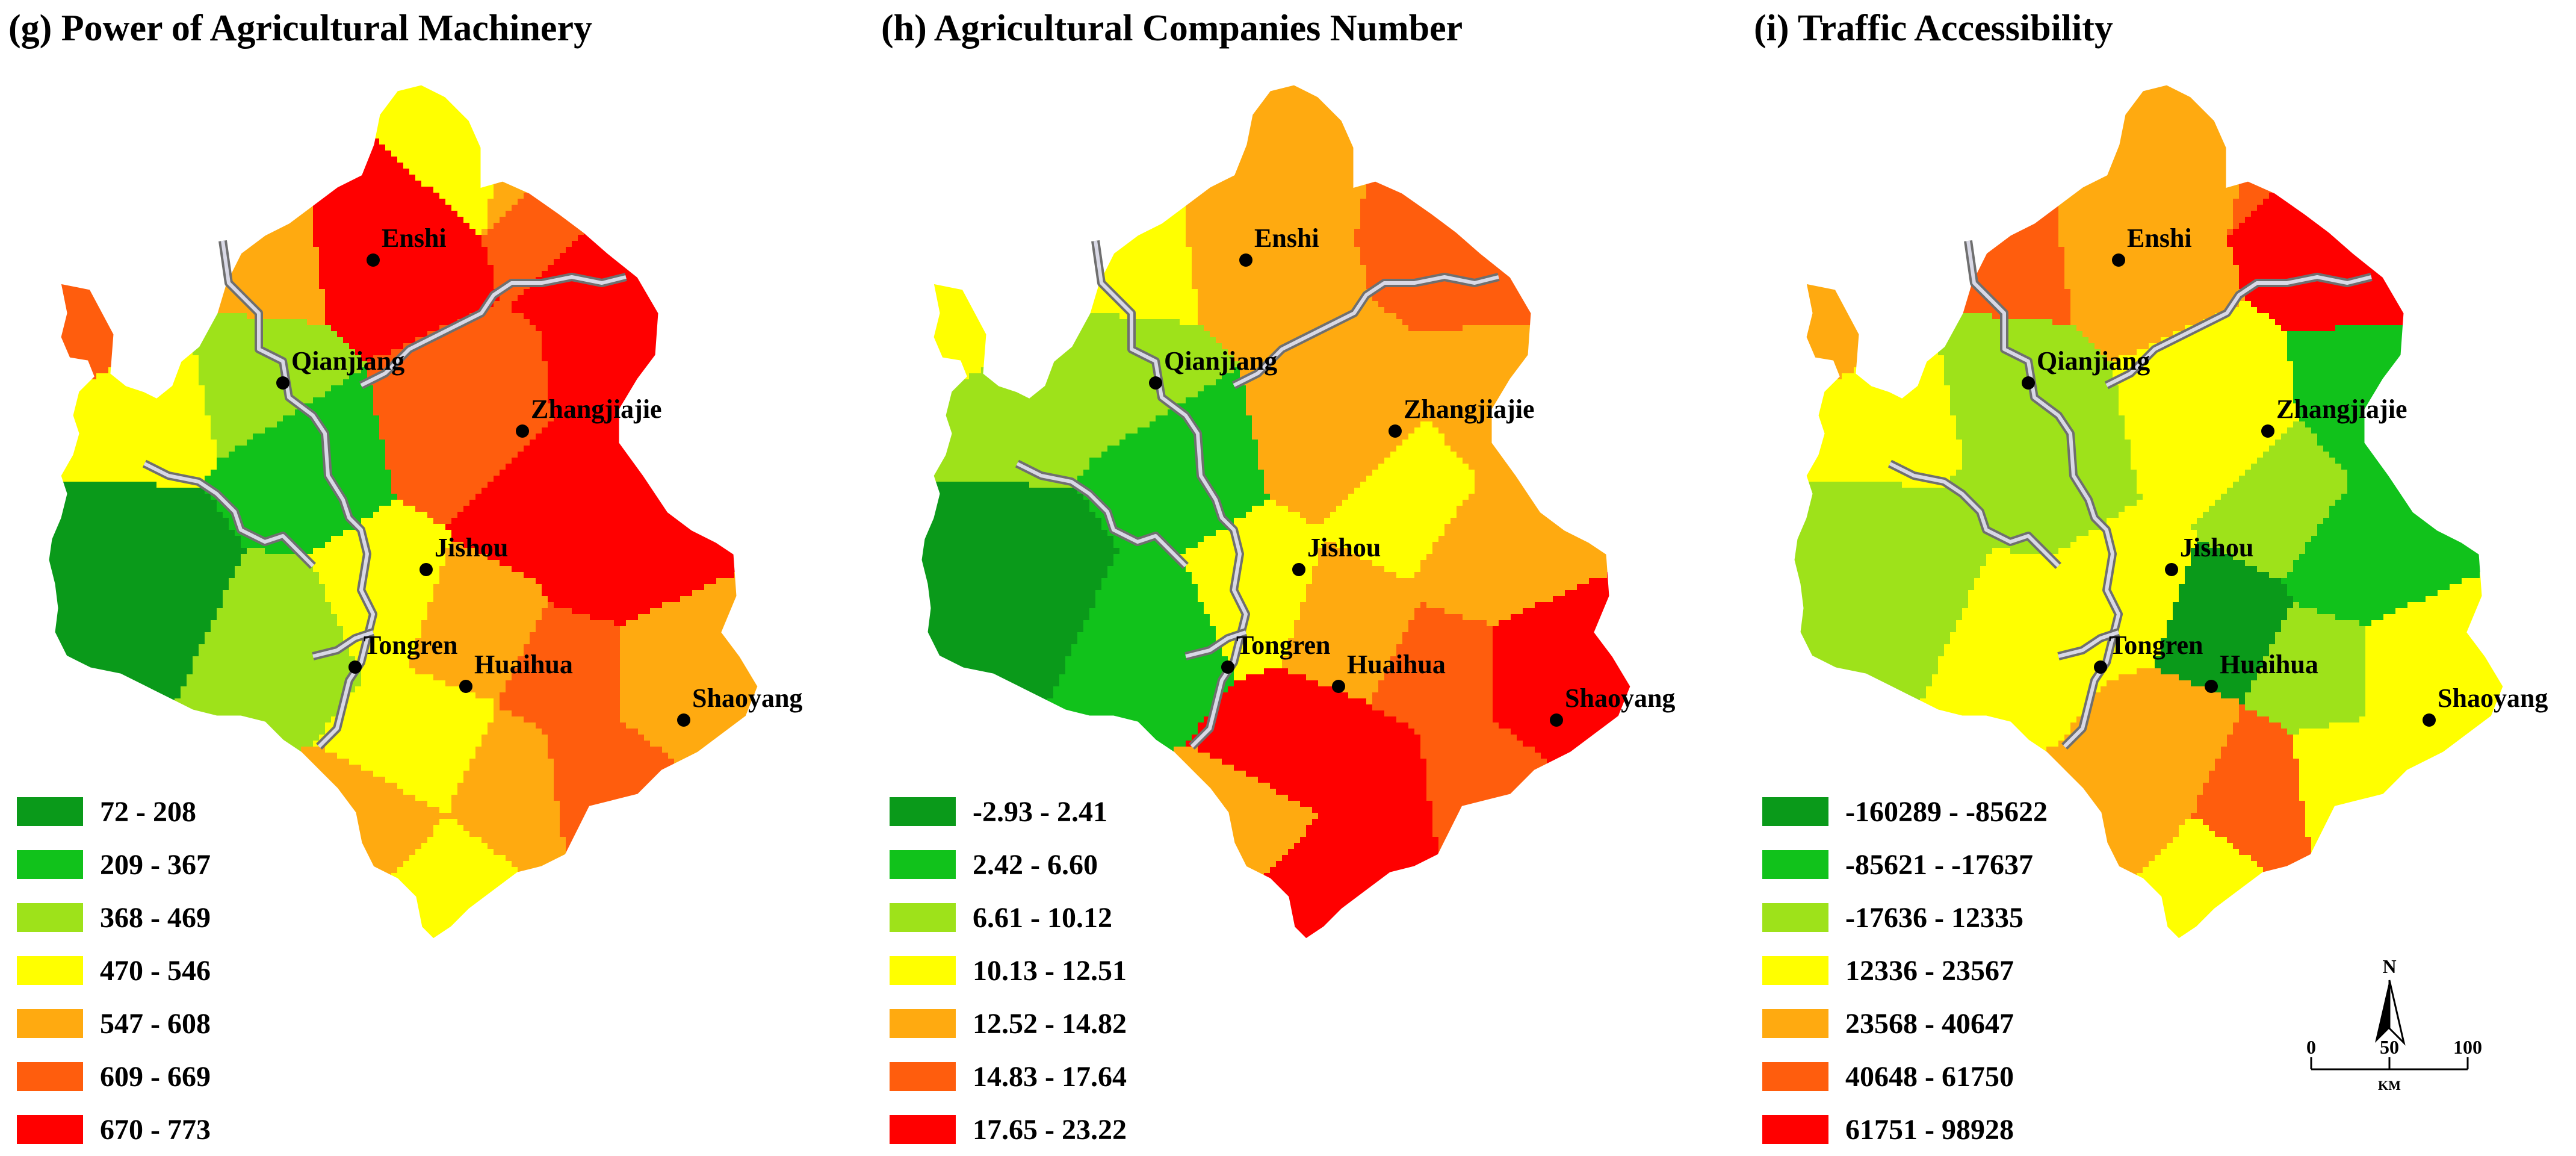 The height and width of the screenshot is (1156, 2576). What do you see at coordinates (1934, 917) in the screenshot?
I see `legend-label: -17636 - 12335` at bounding box center [1934, 917].